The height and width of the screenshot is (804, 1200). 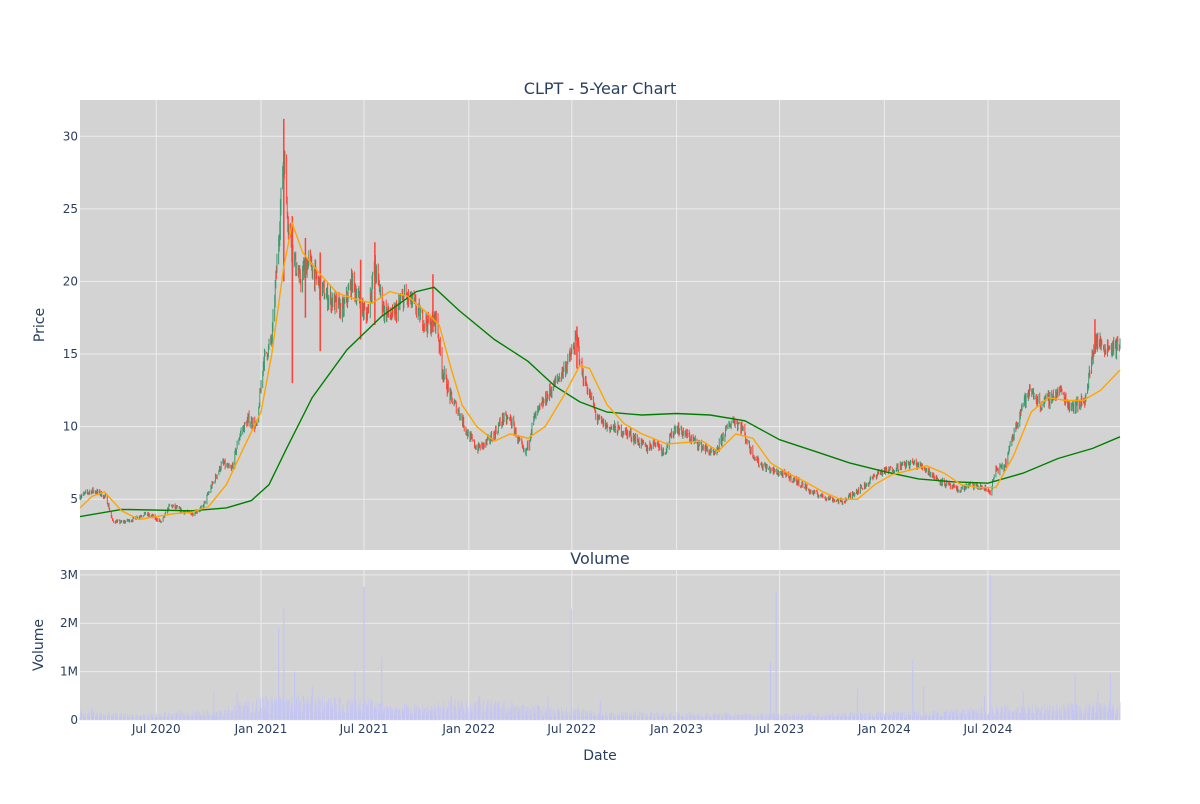 What do you see at coordinates (600, 88) in the screenshot?
I see `price-chart-title: CLPT - 5-Year Chart` at bounding box center [600, 88].